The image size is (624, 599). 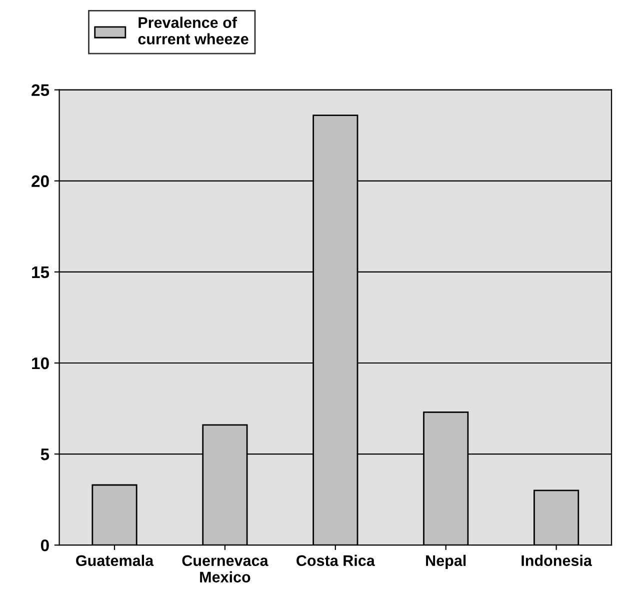 What do you see at coordinates (193, 30) in the screenshot?
I see `legend-label: Prevalence of current wheeze` at bounding box center [193, 30].